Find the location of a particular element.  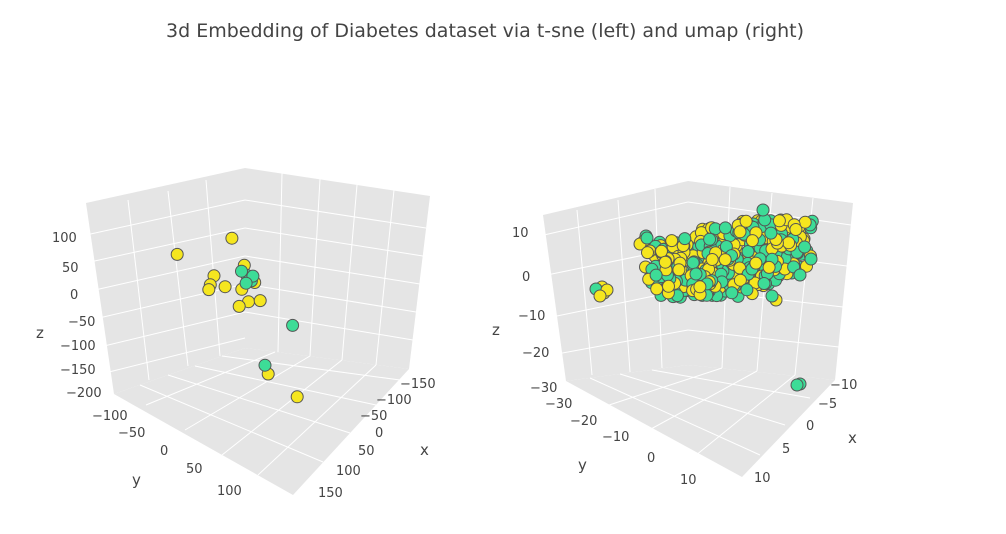

tick-label: 5 is located at coordinates (786, 449).